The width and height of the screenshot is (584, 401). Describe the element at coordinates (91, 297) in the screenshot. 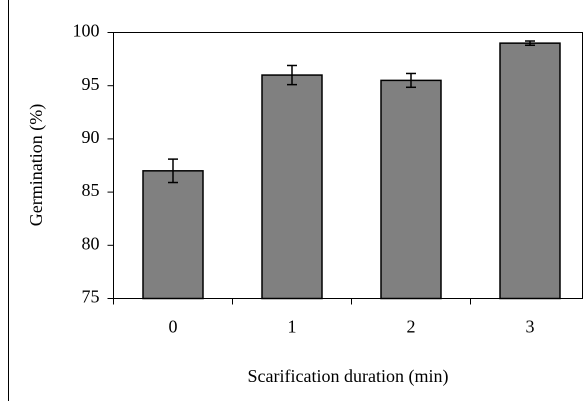

I see `y-tick-label: 75` at that location.